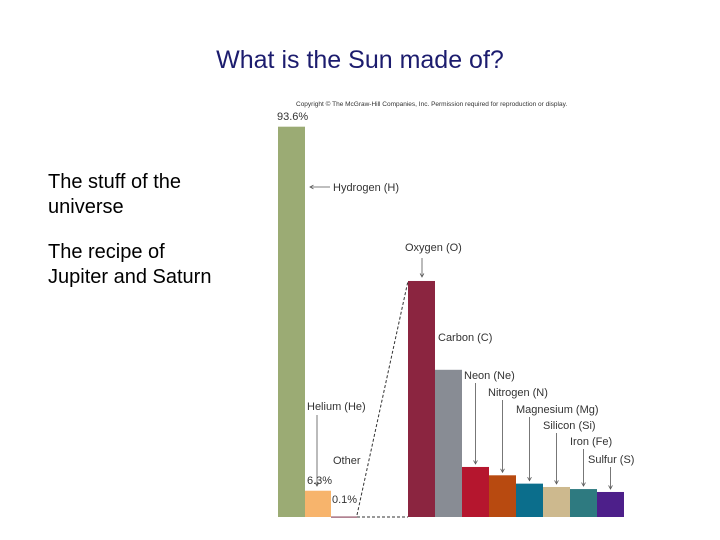 The width and height of the screenshot is (720, 540). I want to click on detail-label: Neon (Ne), so click(489, 376).